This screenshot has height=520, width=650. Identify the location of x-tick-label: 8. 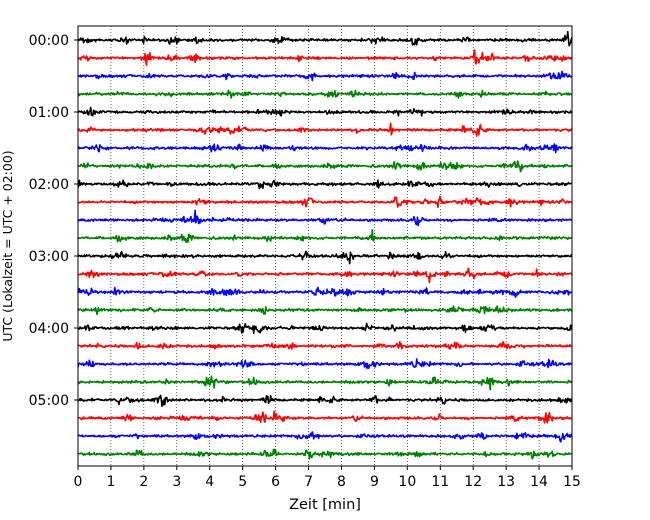
(341, 482).